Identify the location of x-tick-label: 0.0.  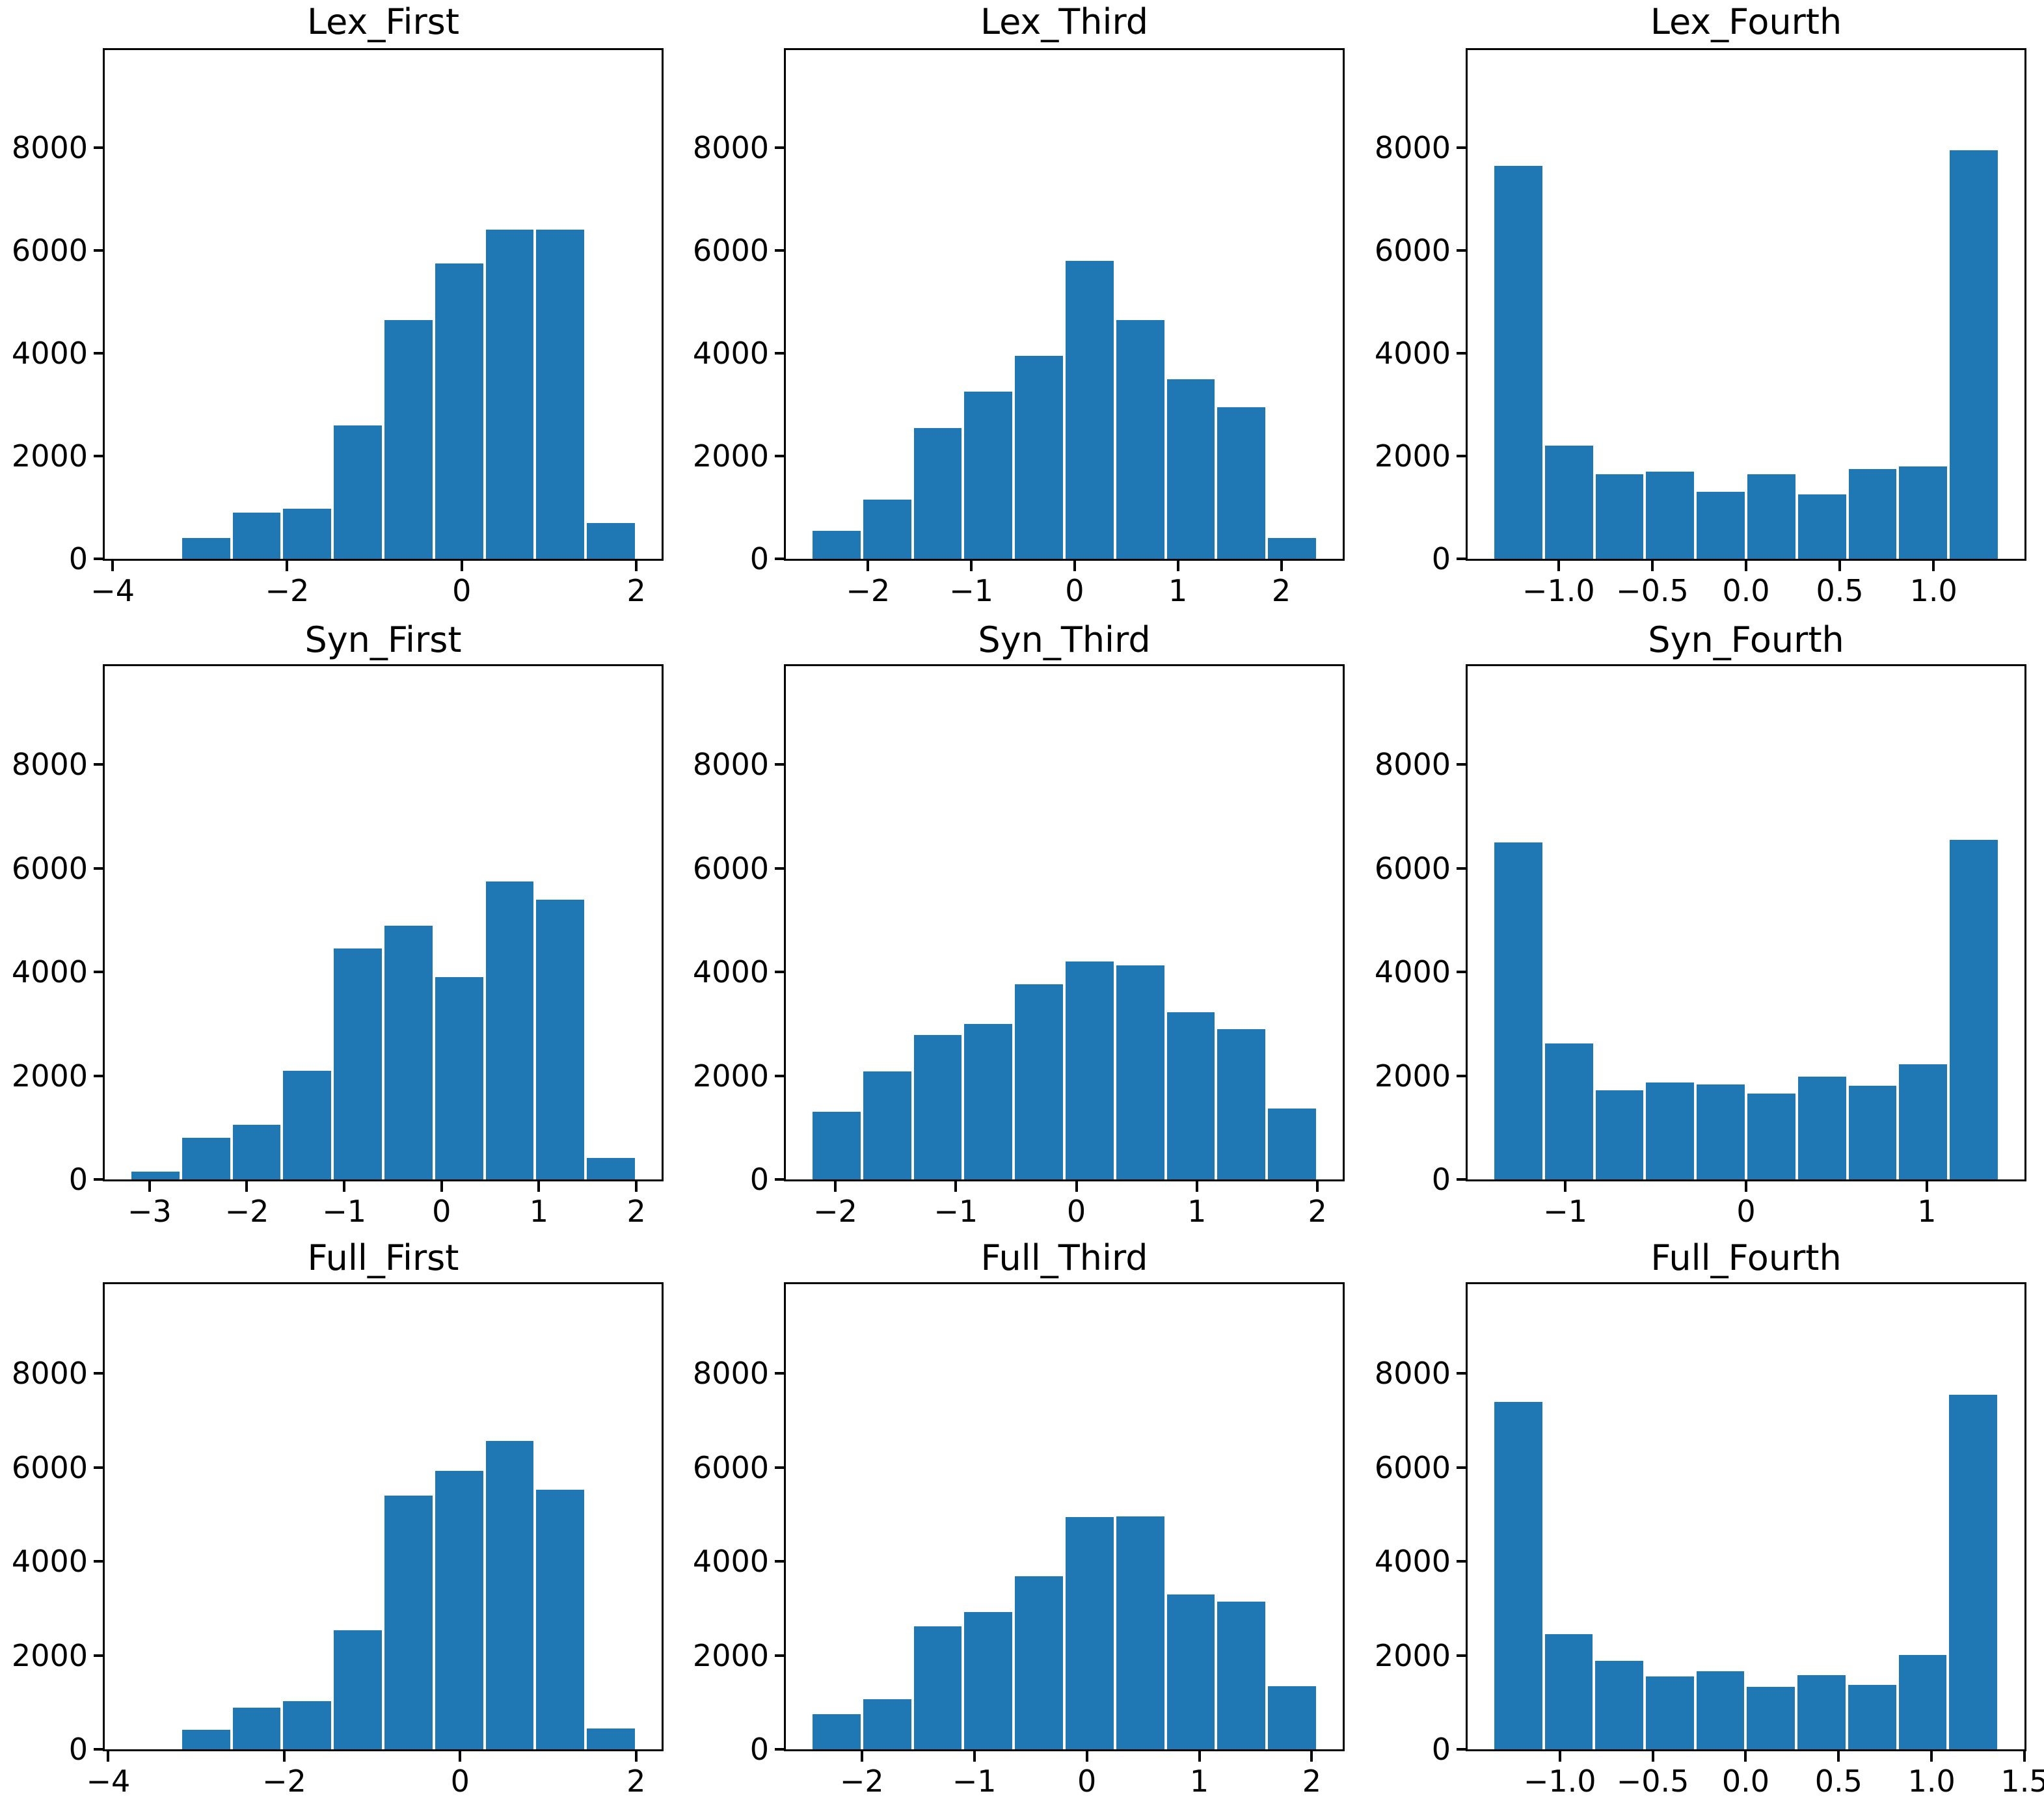
(1746, 590).